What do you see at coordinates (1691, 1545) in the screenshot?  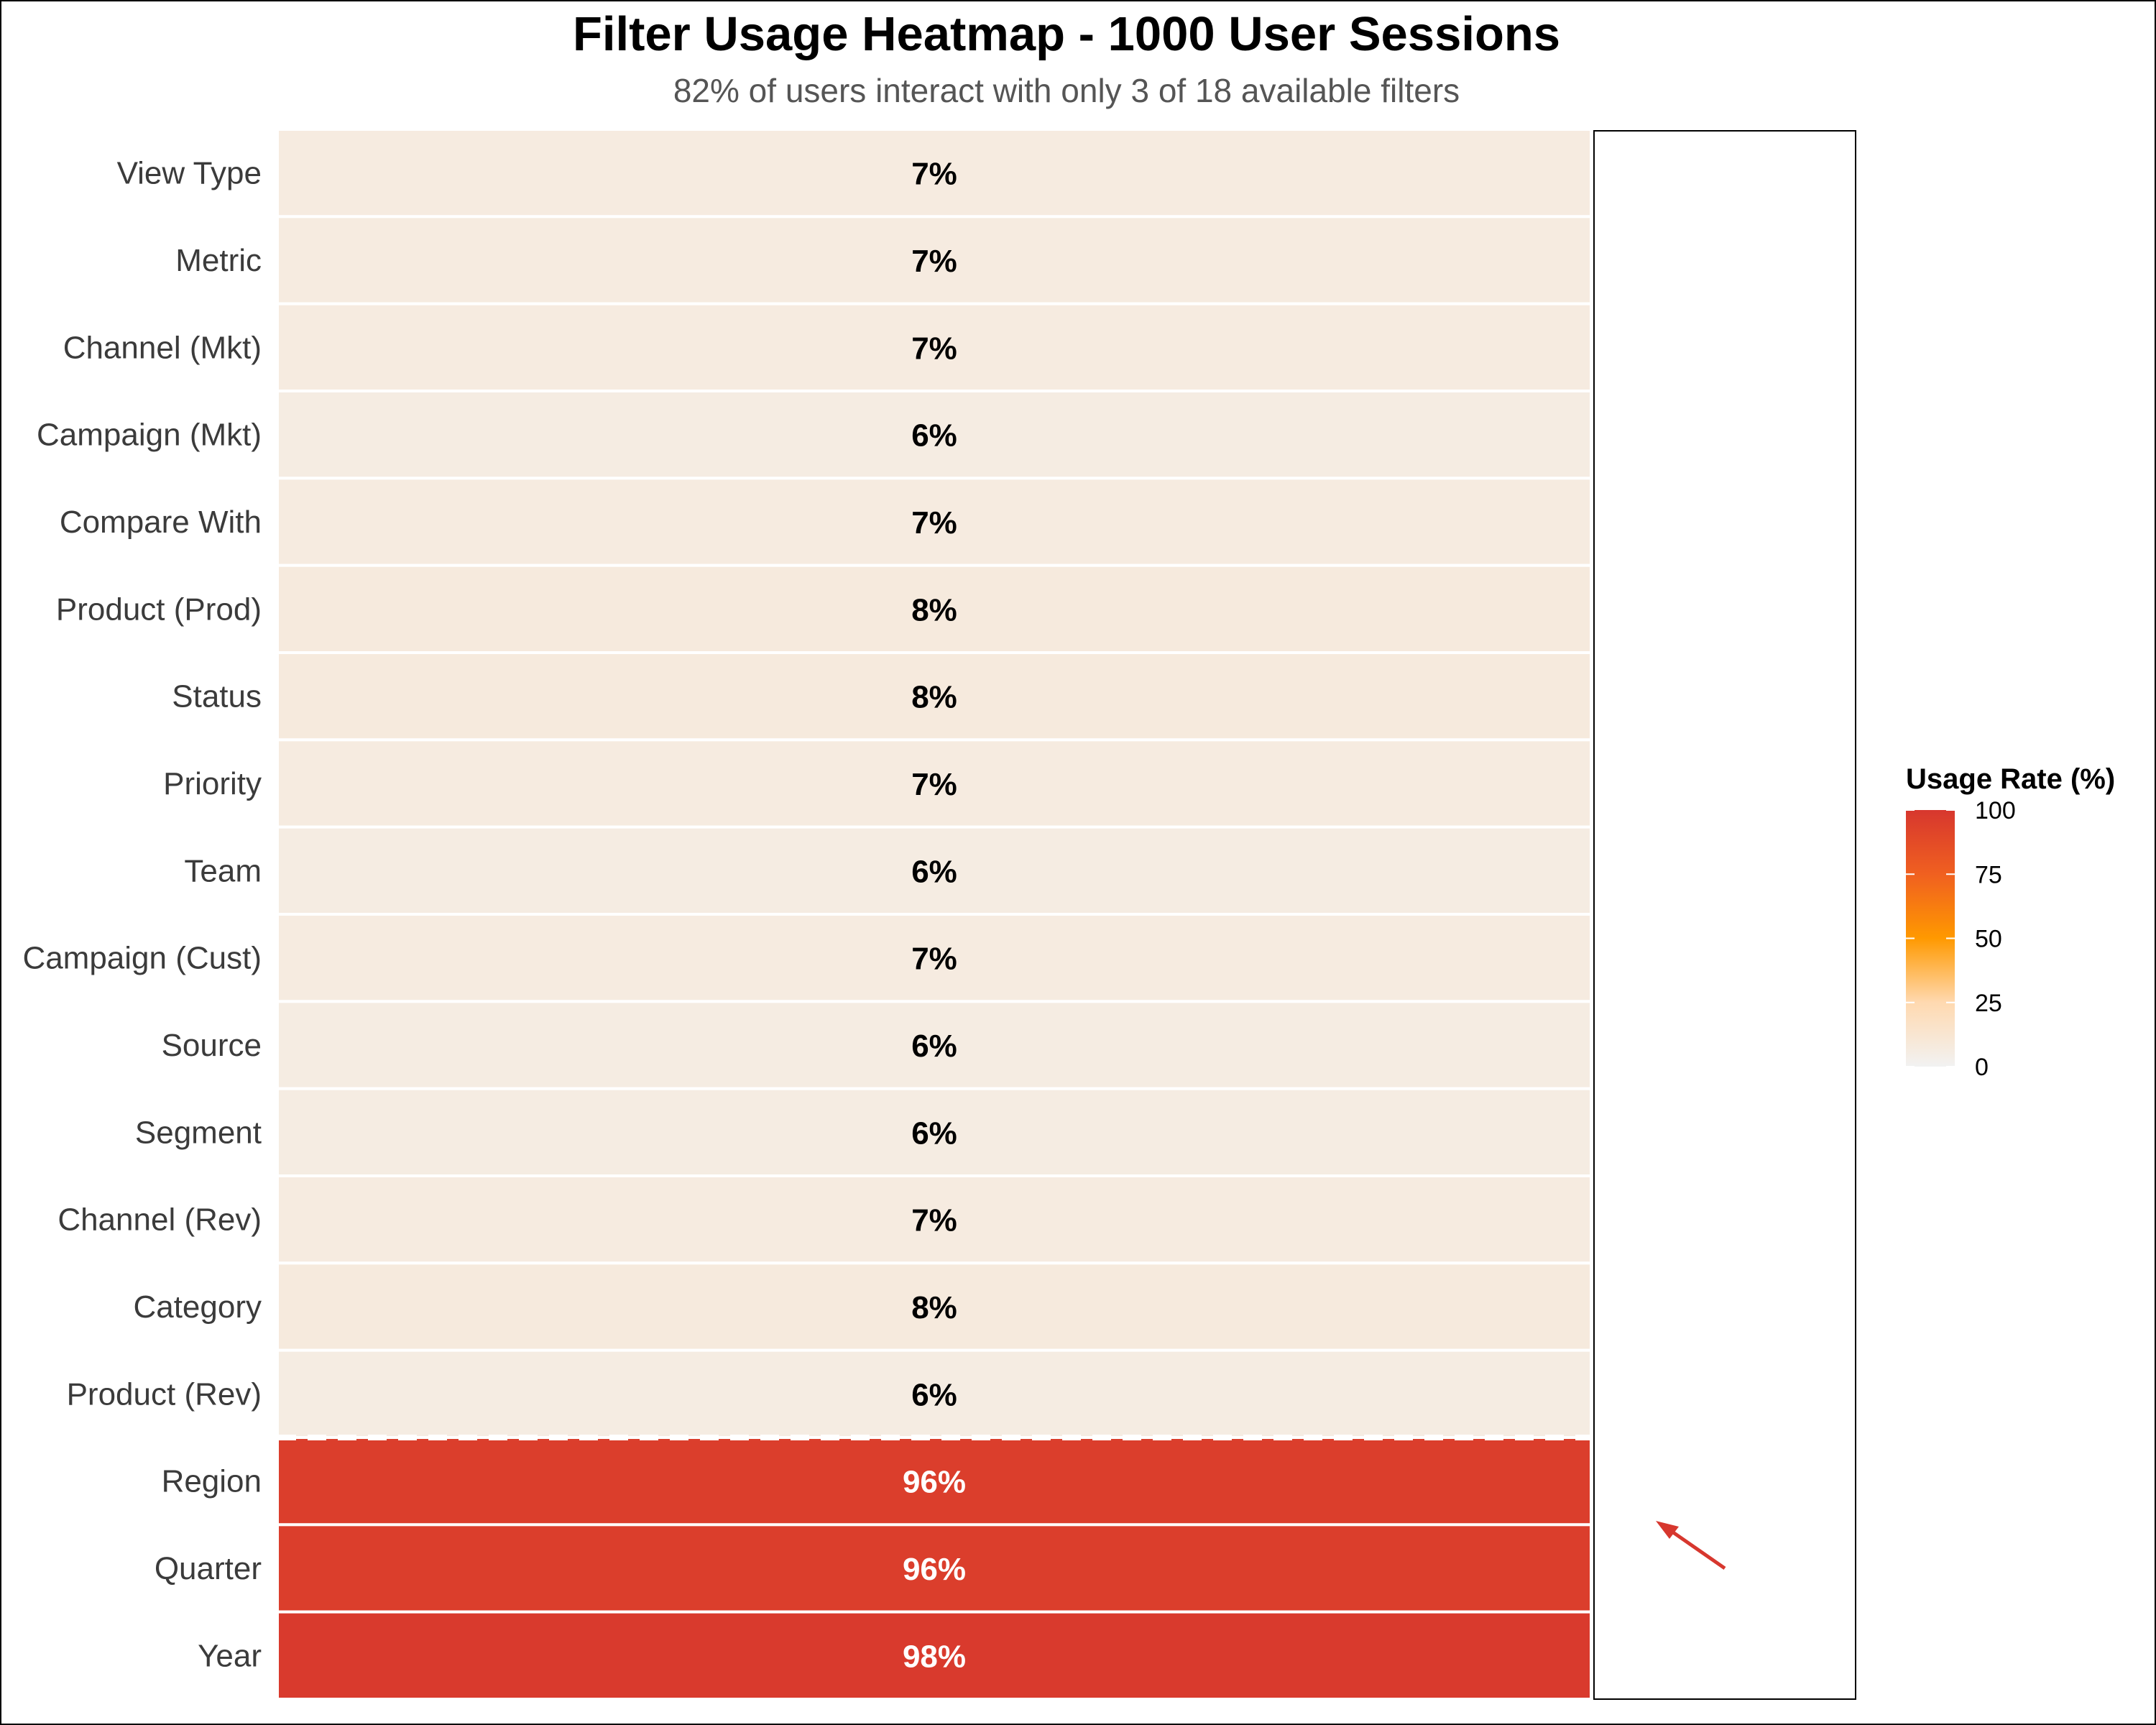 I see `annotation-arrow-icon` at bounding box center [1691, 1545].